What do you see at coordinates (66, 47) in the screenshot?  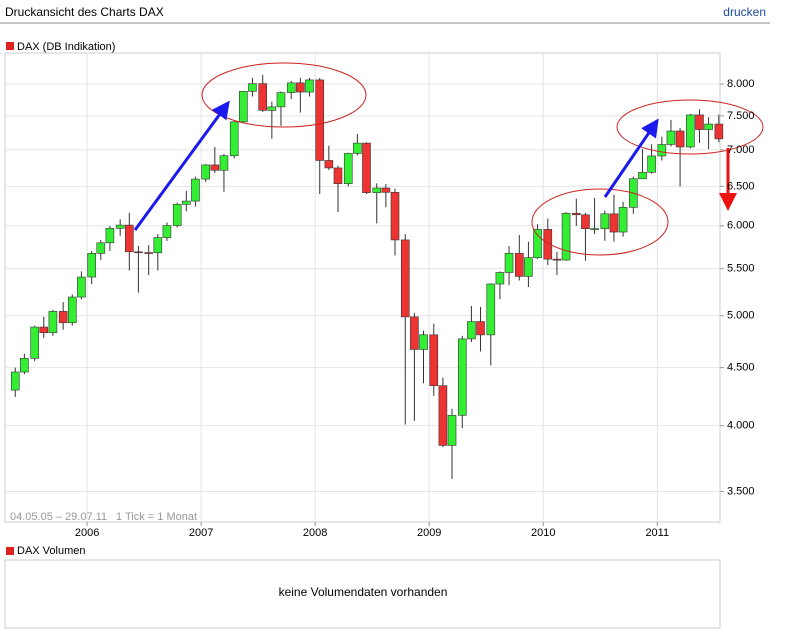 I see `legend-label: DAX (DB Indikation)` at bounding box center [66, 47].